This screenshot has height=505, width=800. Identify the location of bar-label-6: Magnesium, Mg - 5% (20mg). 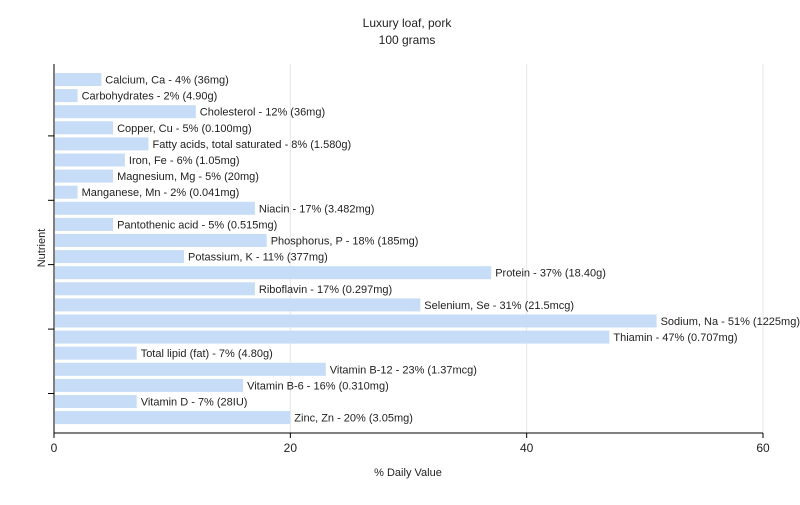
(188, 177).